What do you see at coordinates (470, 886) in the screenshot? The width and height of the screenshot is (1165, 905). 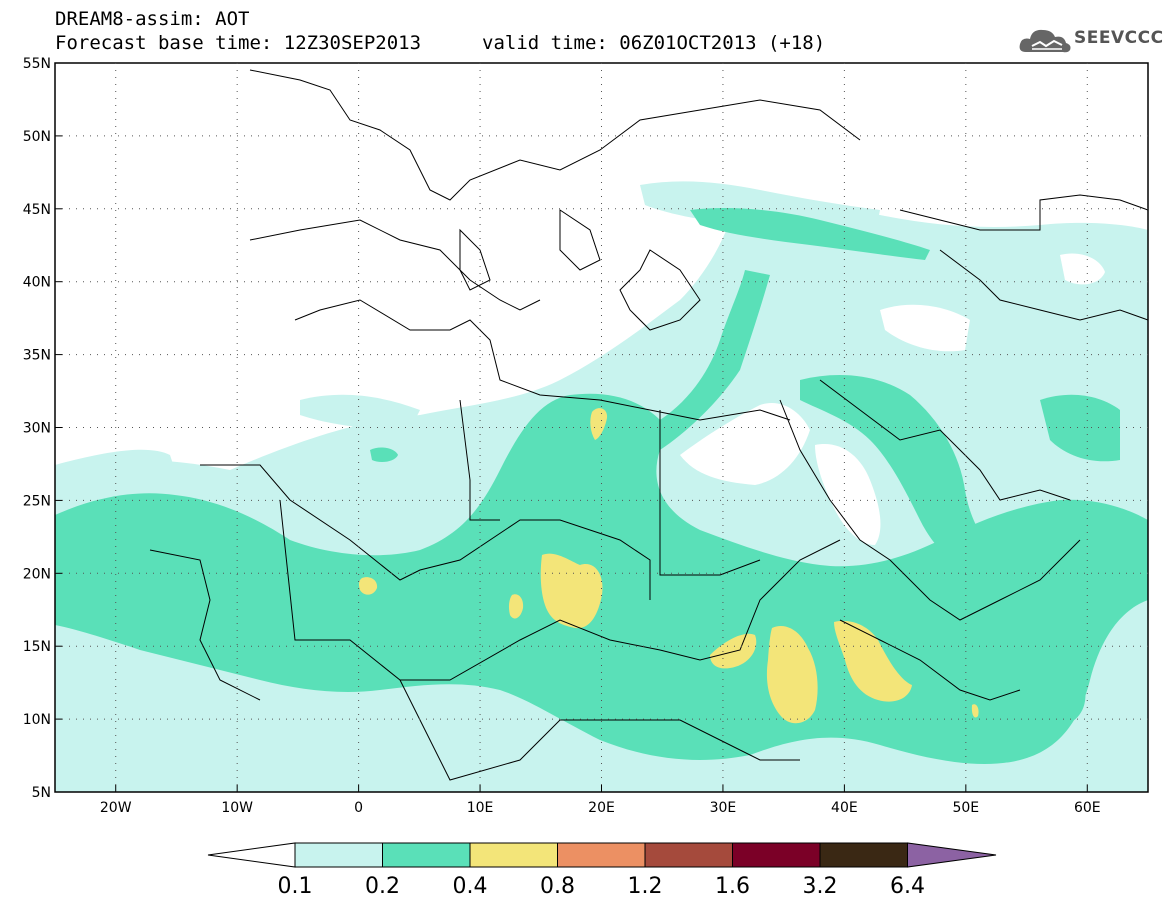 I see `colorbar-label: 0.4` at bounding box center [470, 886].